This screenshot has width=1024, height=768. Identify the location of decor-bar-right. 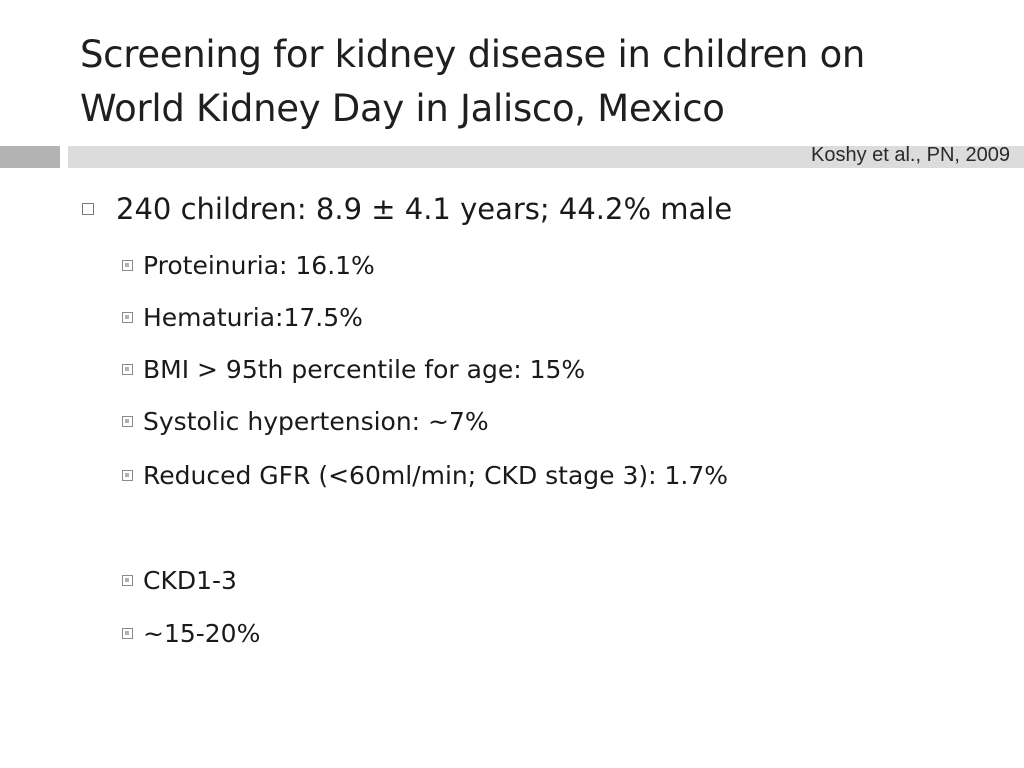
(546, 157).